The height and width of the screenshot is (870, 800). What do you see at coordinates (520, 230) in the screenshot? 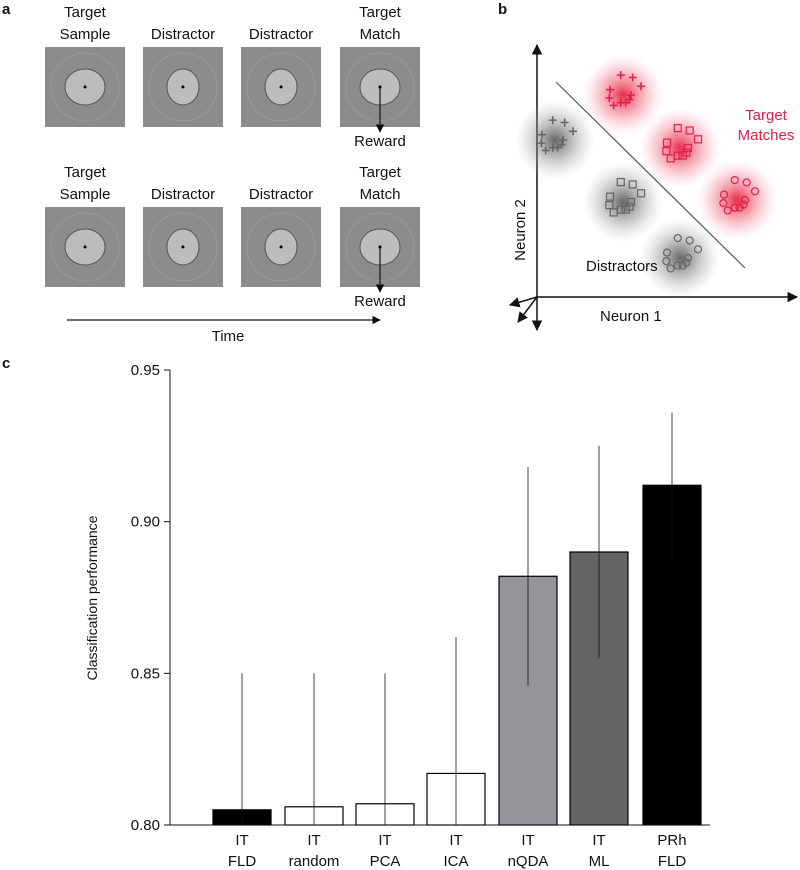
I see `y-axis-label: Neuron 2` at bounding box center [520, 230].